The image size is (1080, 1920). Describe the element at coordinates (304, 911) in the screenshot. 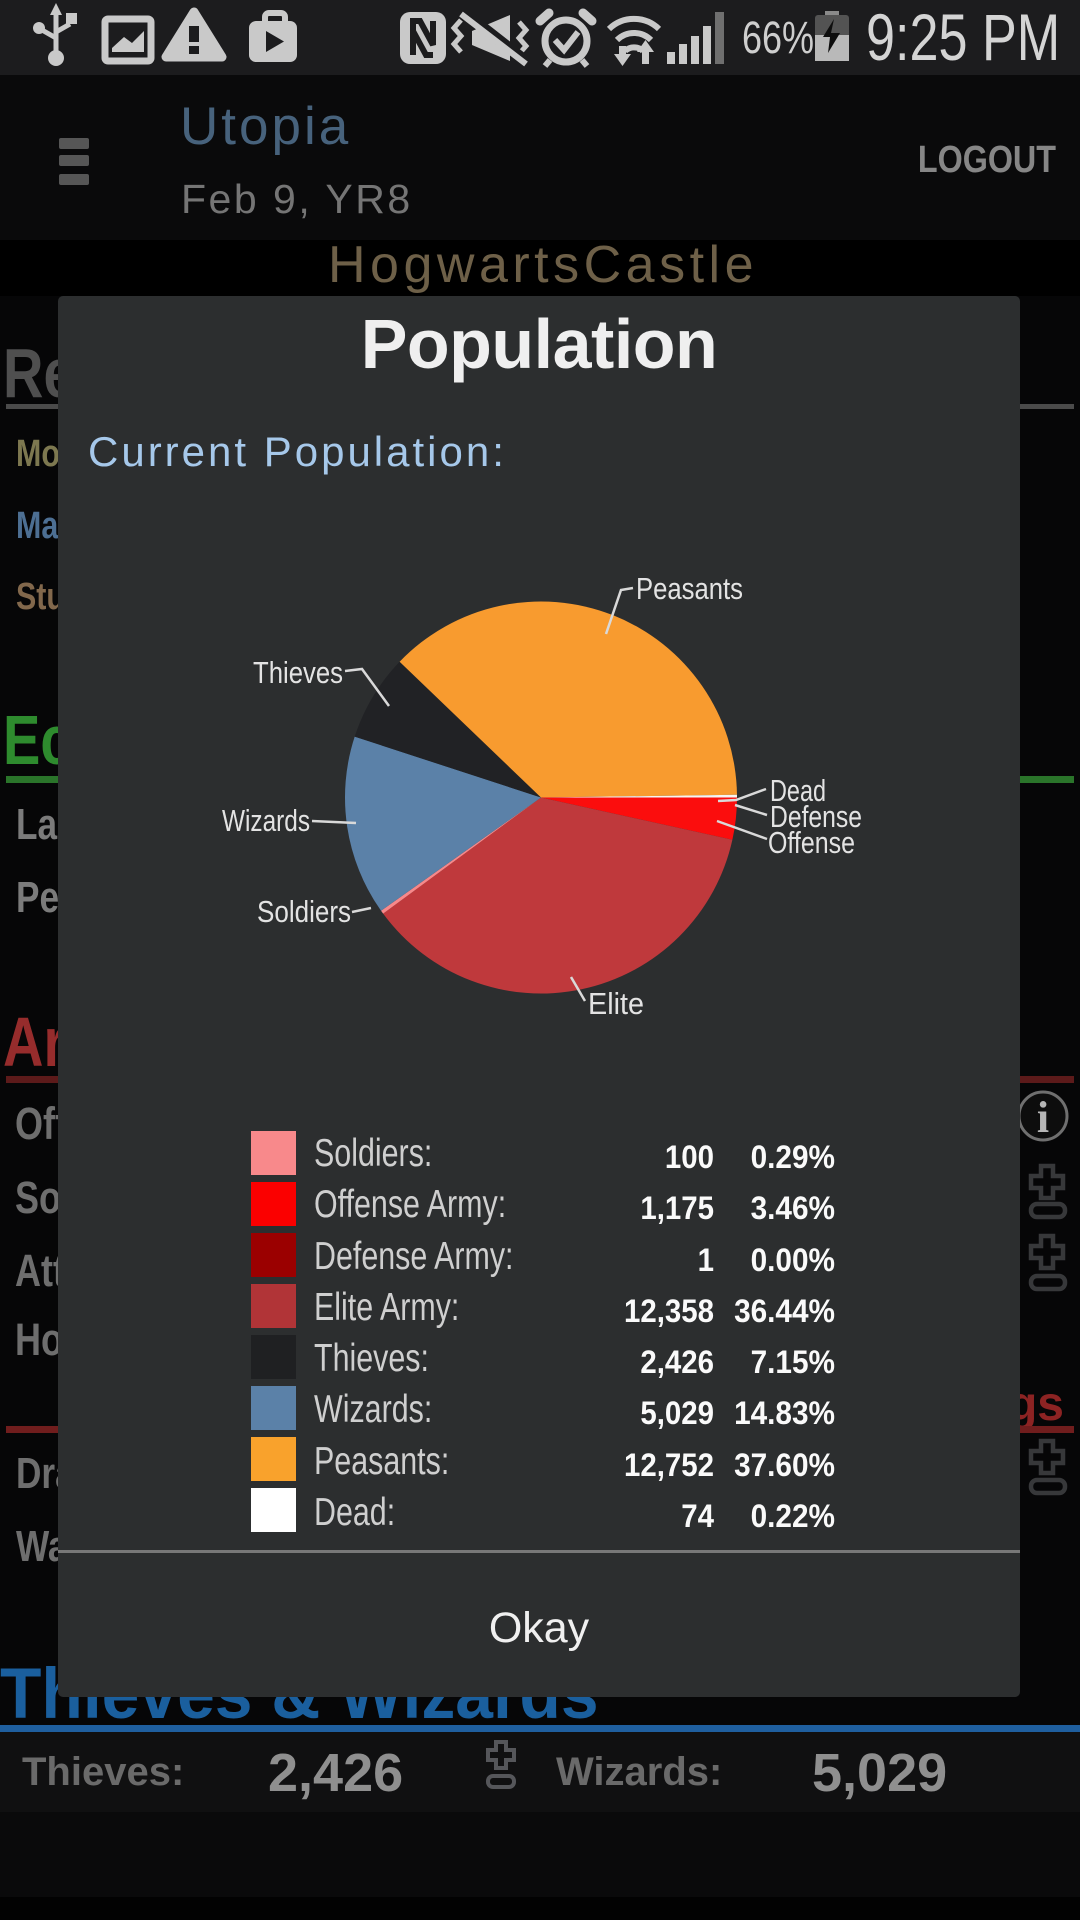

I see `svg-text: Soldiers` at that location.